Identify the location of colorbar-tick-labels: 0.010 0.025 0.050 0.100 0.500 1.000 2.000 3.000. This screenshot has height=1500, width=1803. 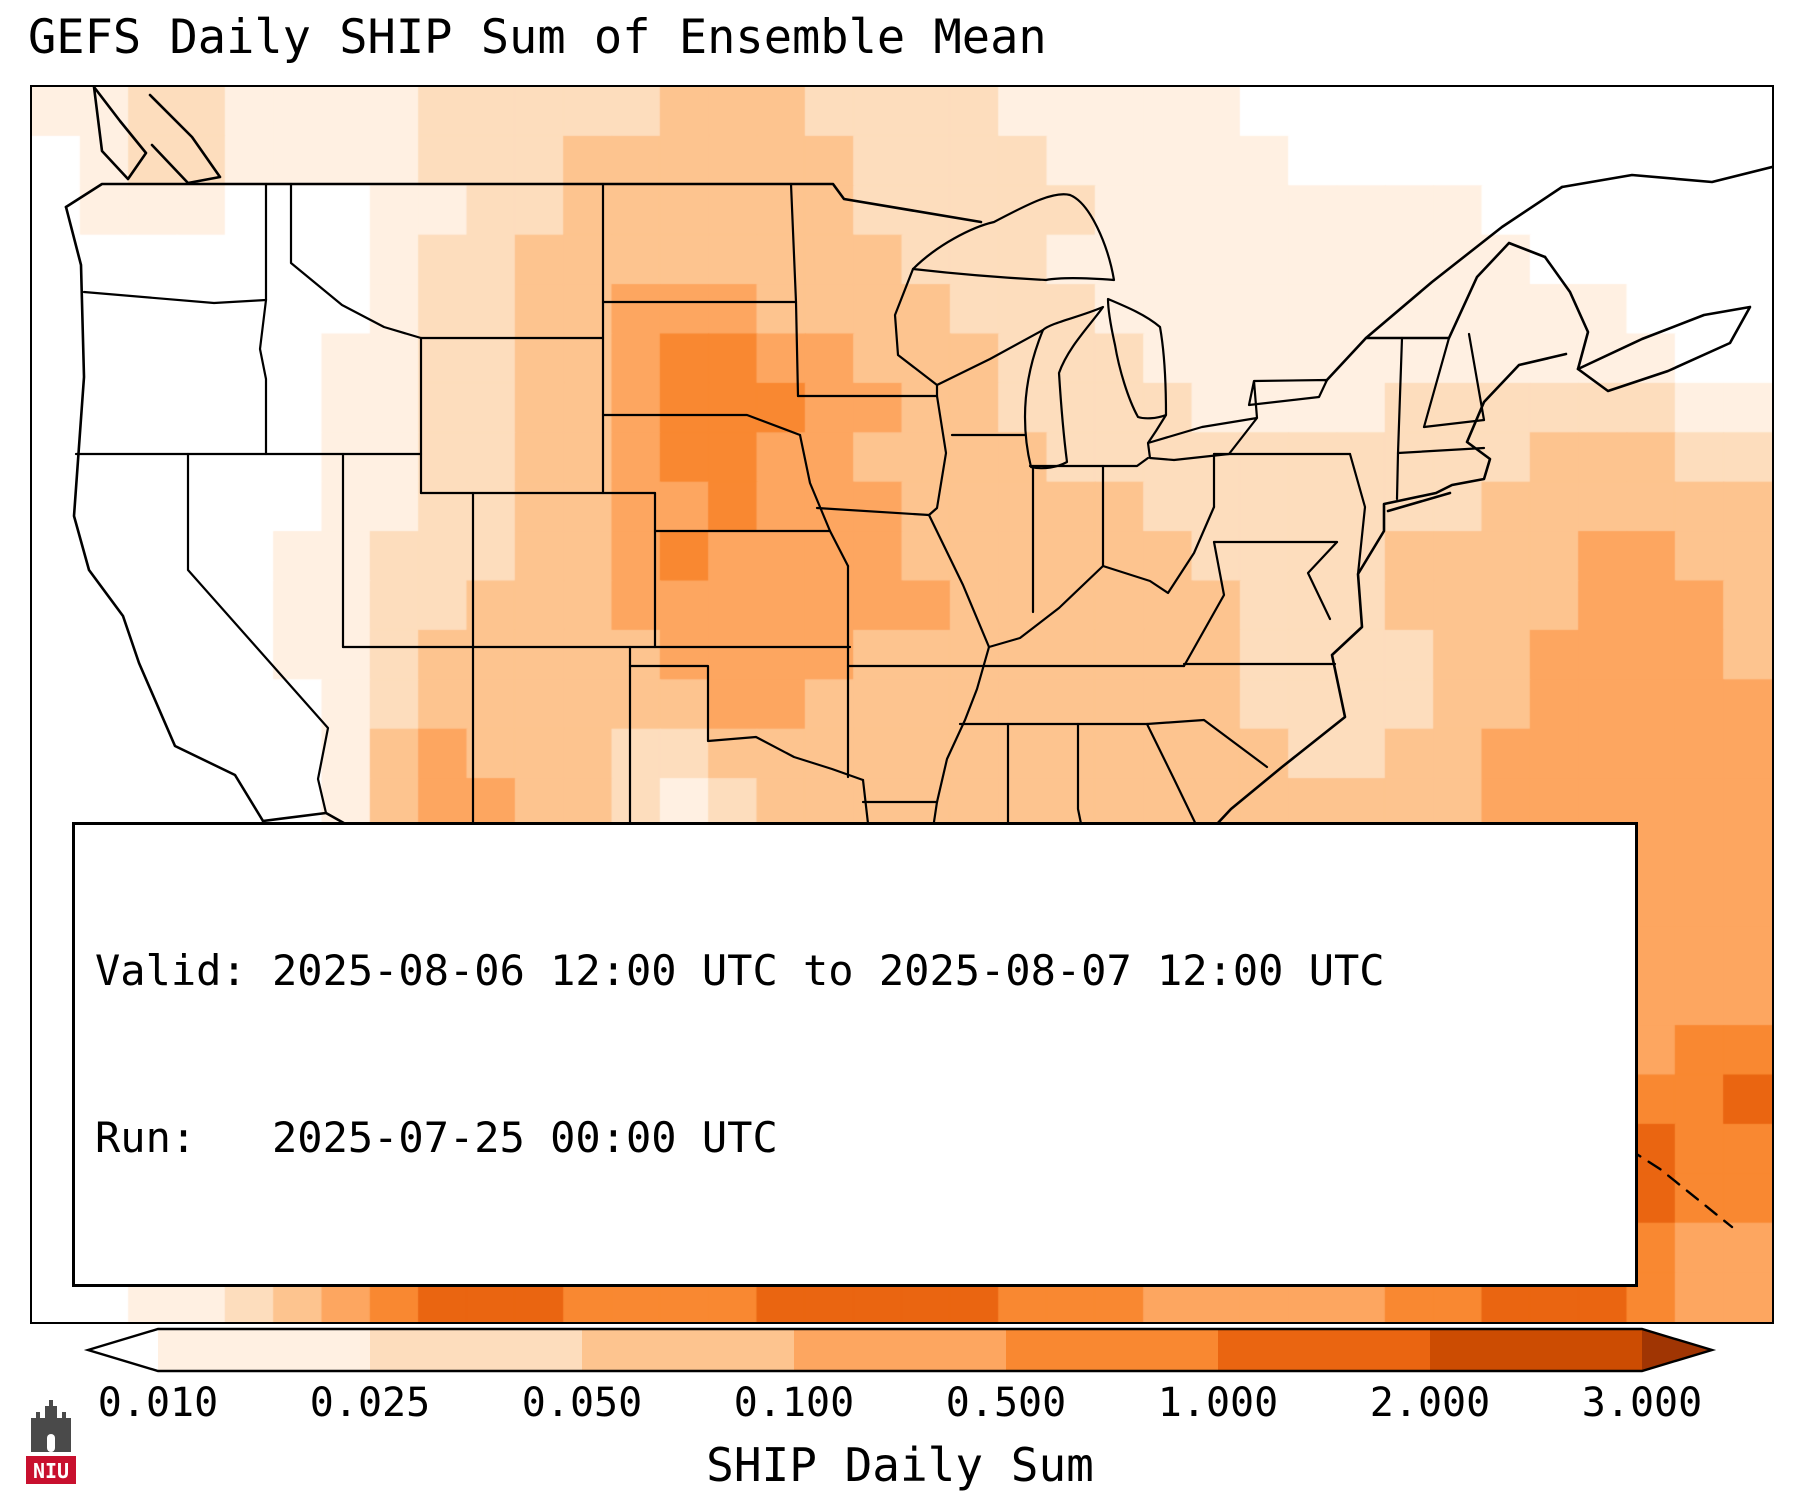
(900, 1403).